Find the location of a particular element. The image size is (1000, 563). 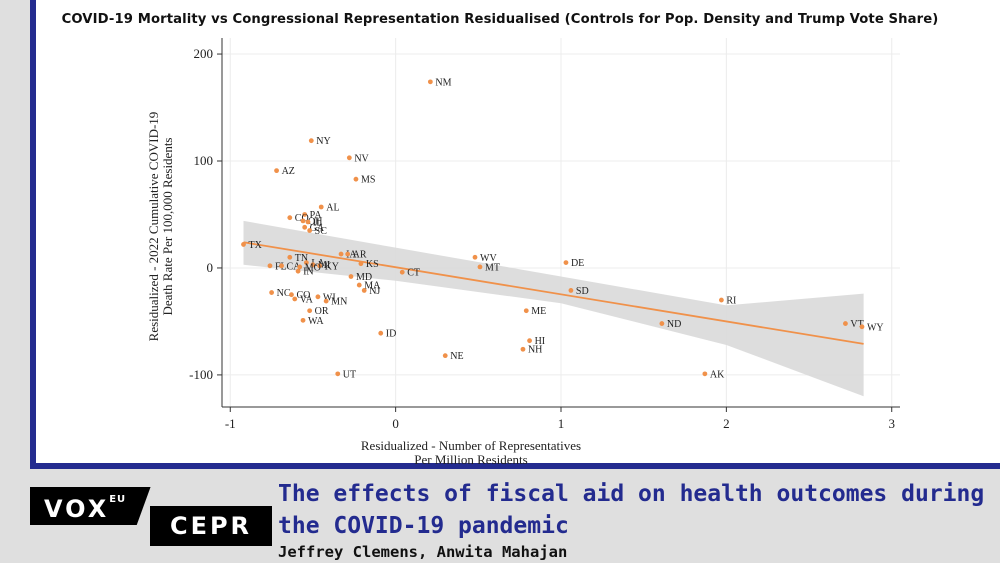

data-point-label: MS is located at coordinates (368, 180).